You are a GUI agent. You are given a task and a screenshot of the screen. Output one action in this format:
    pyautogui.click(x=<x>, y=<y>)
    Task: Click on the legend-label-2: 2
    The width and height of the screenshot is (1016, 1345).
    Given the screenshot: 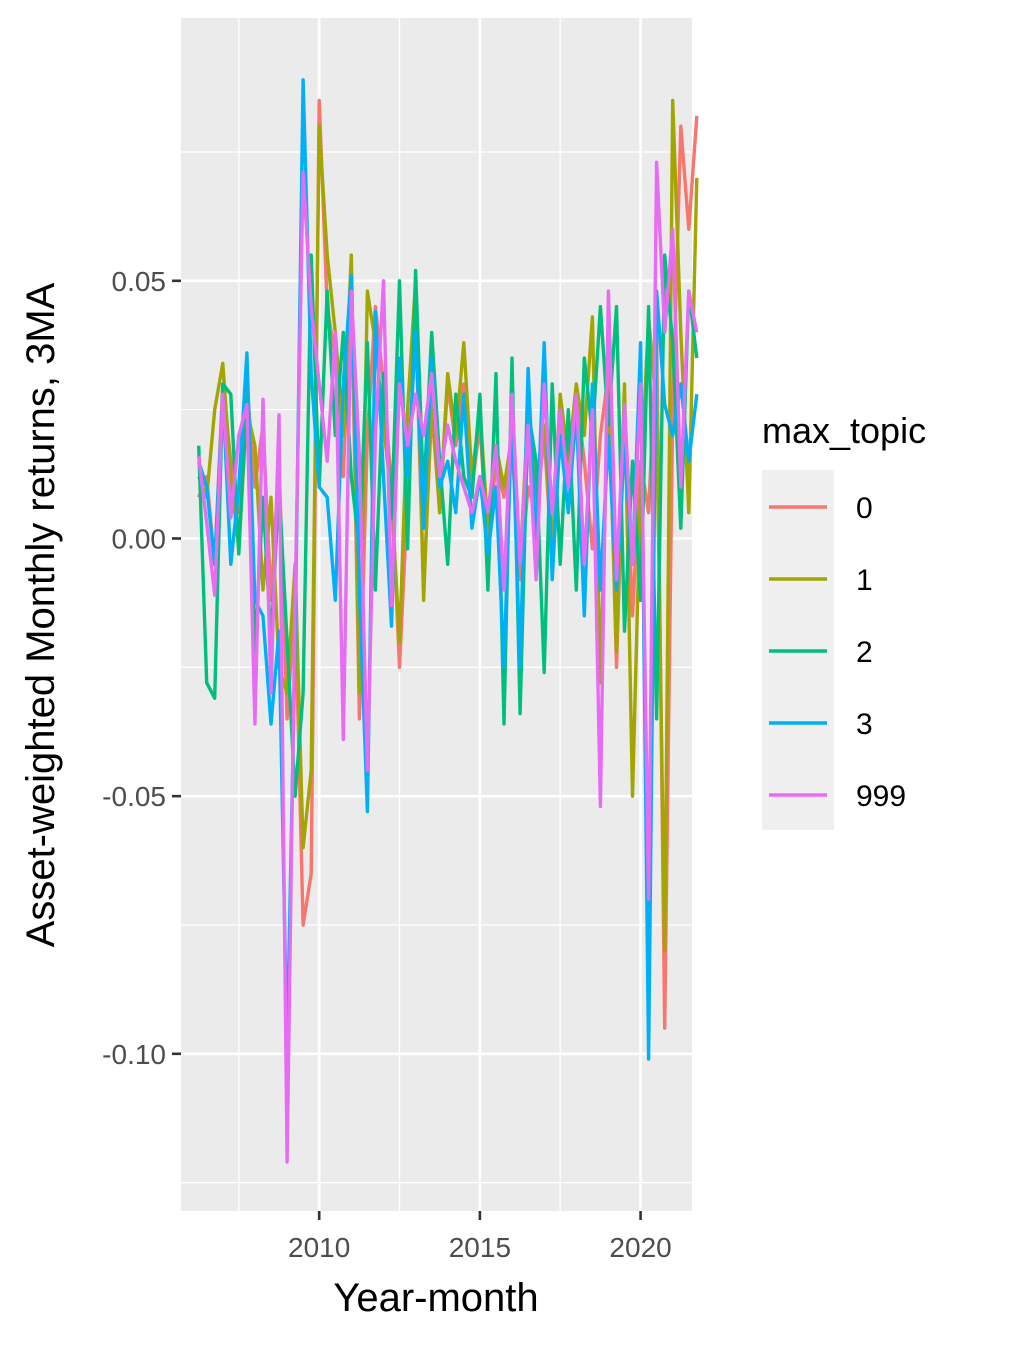 What is the action you would take?
    pyautogui.click(x=864, y=652)
    